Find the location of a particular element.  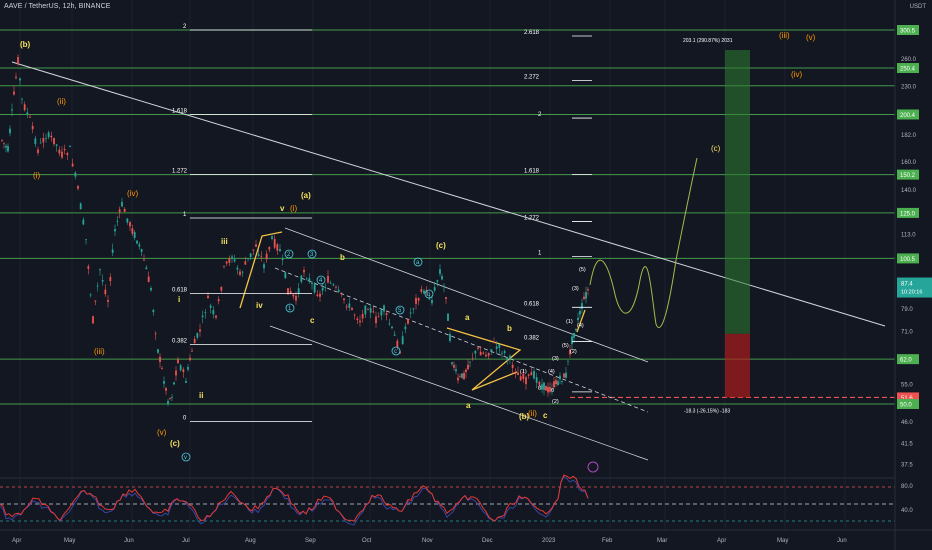

profit-zone is located at coordinates (737, 192).